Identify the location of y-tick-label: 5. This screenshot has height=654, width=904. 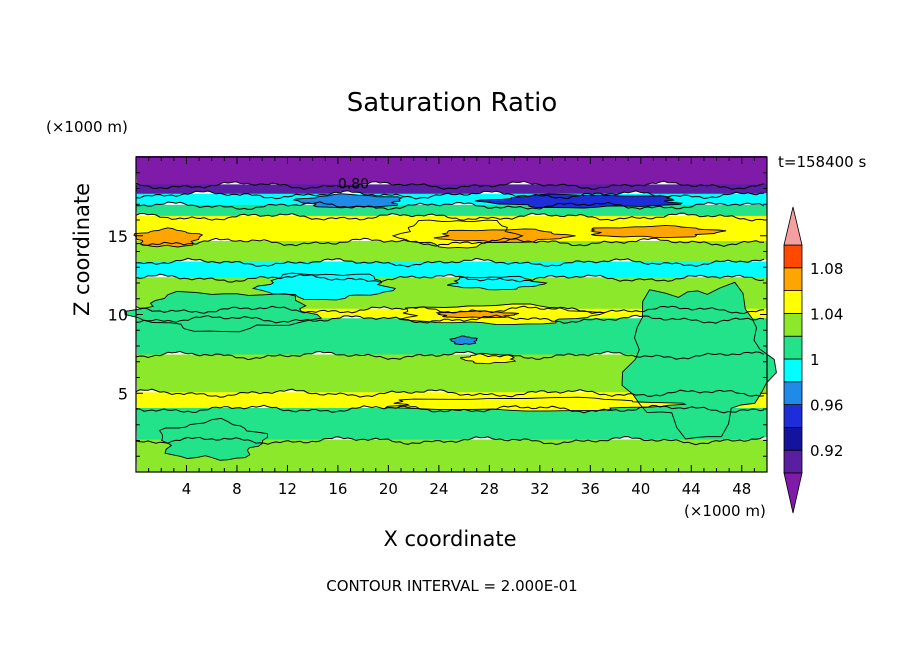
(123, 393).